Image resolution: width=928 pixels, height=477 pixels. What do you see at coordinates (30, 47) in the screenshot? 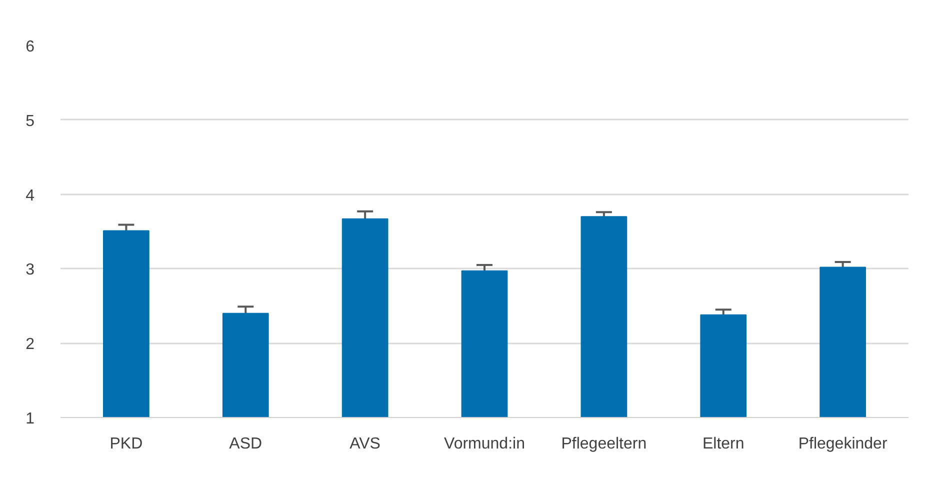
I see `y-tick-label: 6` at bounding box center [30, 47].